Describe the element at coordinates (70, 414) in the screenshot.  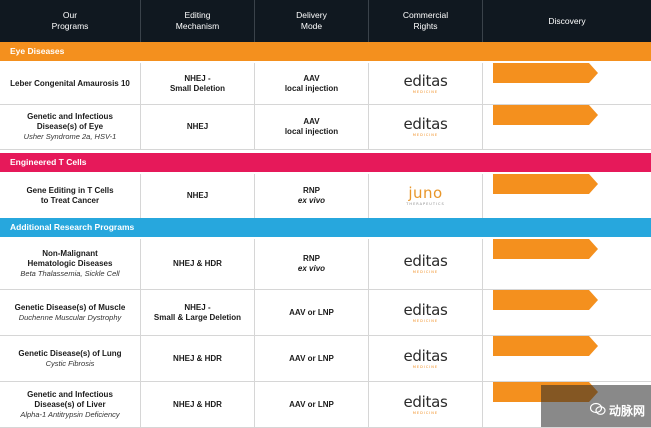
I see `program-indication: Alpha-1 Antitrypsin Deficiency` at that location.